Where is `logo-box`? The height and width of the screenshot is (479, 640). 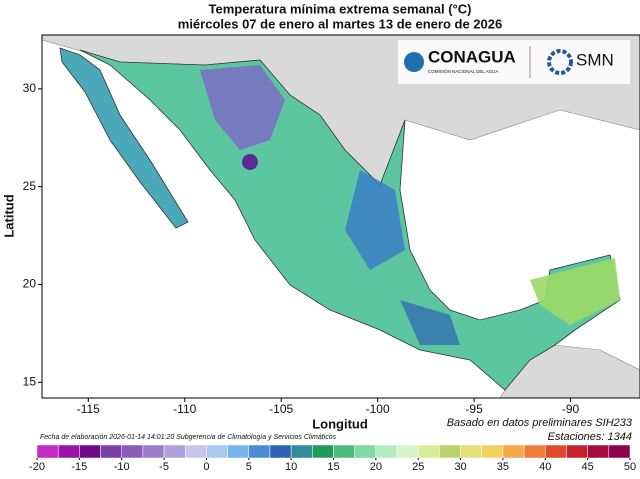
logo-box is located at coordinates (514, 62).